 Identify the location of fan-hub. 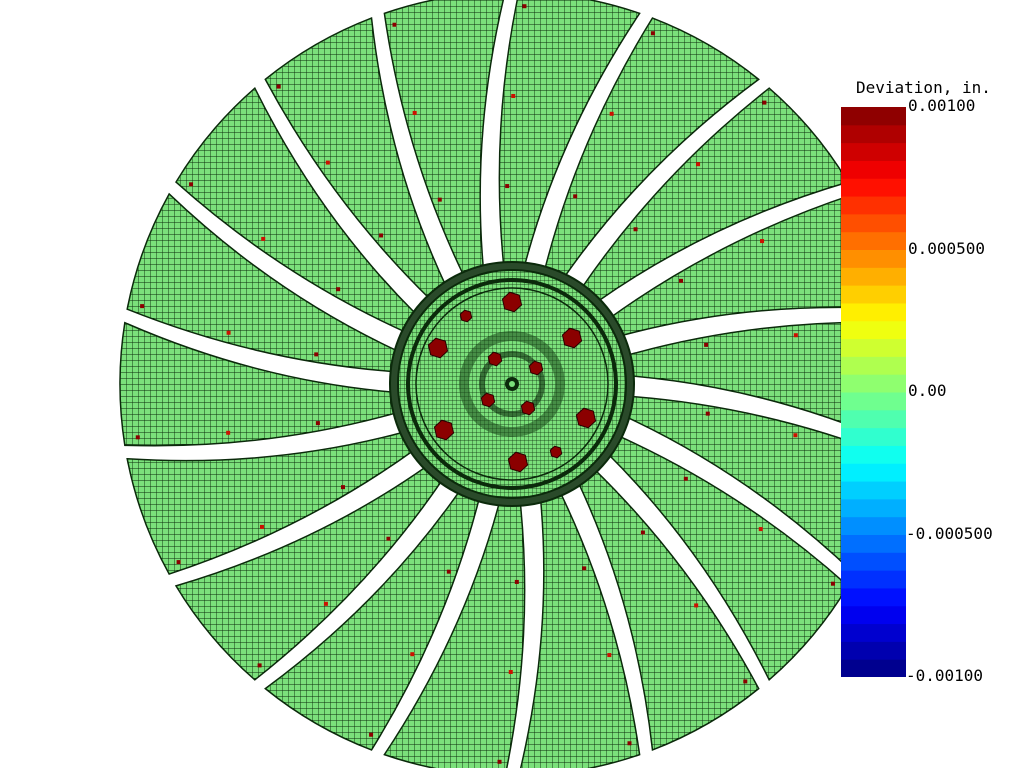
(512, 384).